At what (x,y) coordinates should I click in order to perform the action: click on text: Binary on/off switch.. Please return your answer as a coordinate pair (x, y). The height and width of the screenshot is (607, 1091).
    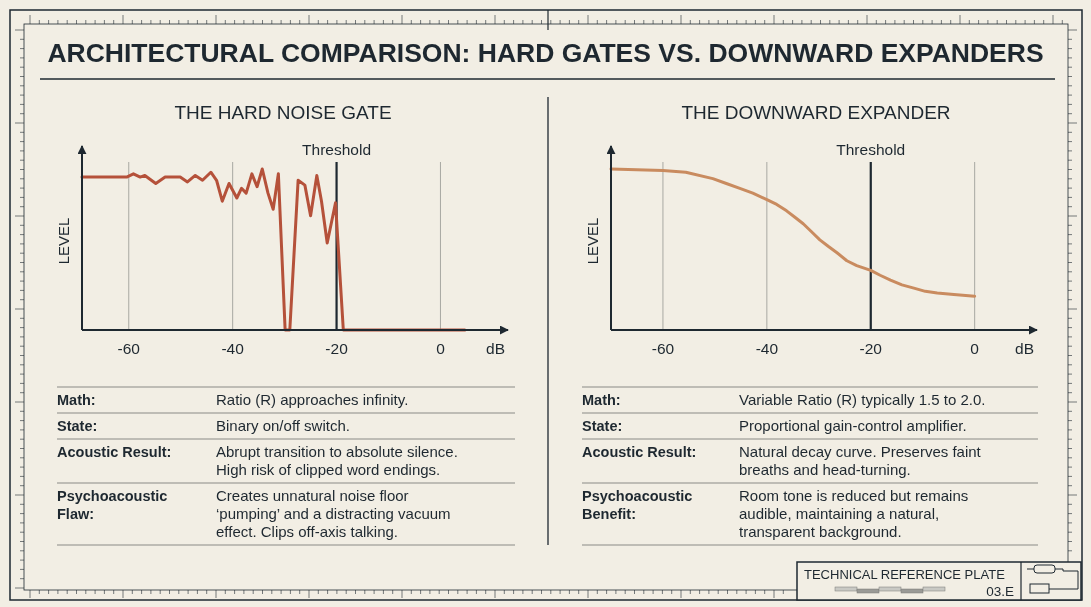
    Looking at the image, I should click on (283, 425).